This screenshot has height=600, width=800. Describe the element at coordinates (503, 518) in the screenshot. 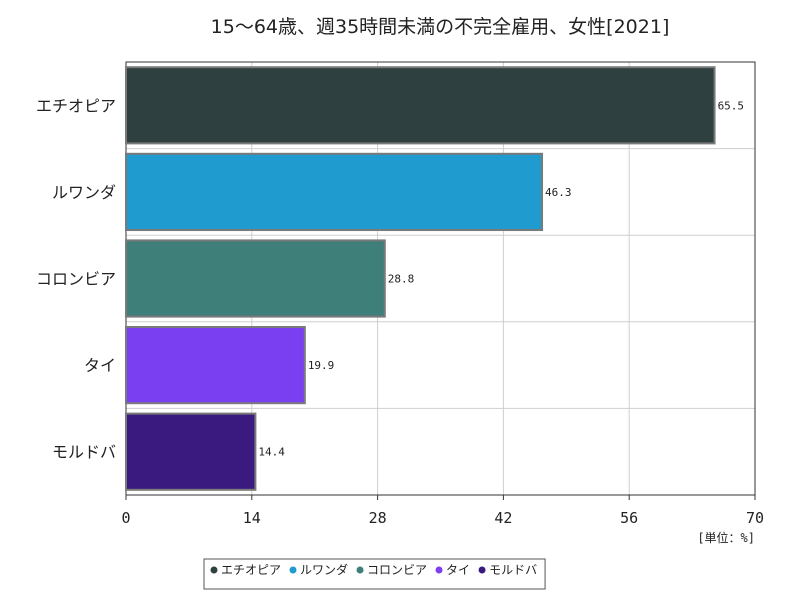

I see `tick-label: 42` at that location.